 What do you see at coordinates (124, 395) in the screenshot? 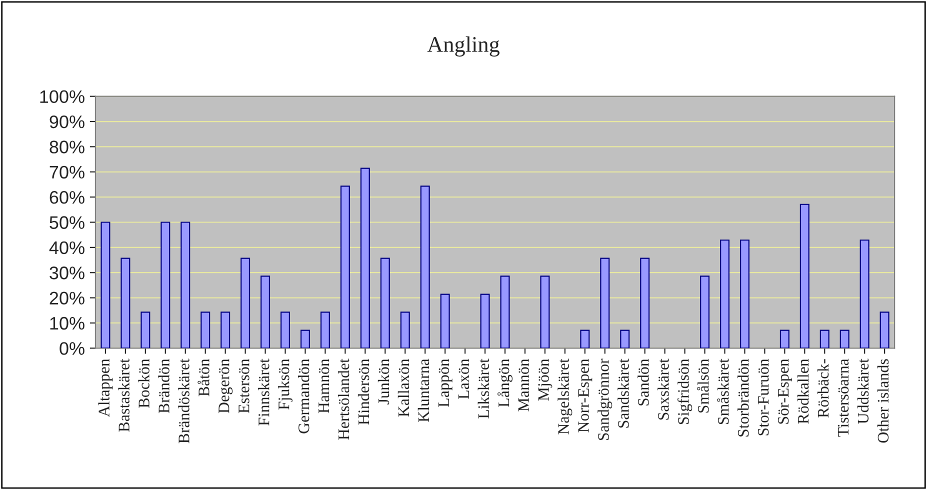
I see `x-tick-label: Bastaskäret` at bounding box center [124, 395].